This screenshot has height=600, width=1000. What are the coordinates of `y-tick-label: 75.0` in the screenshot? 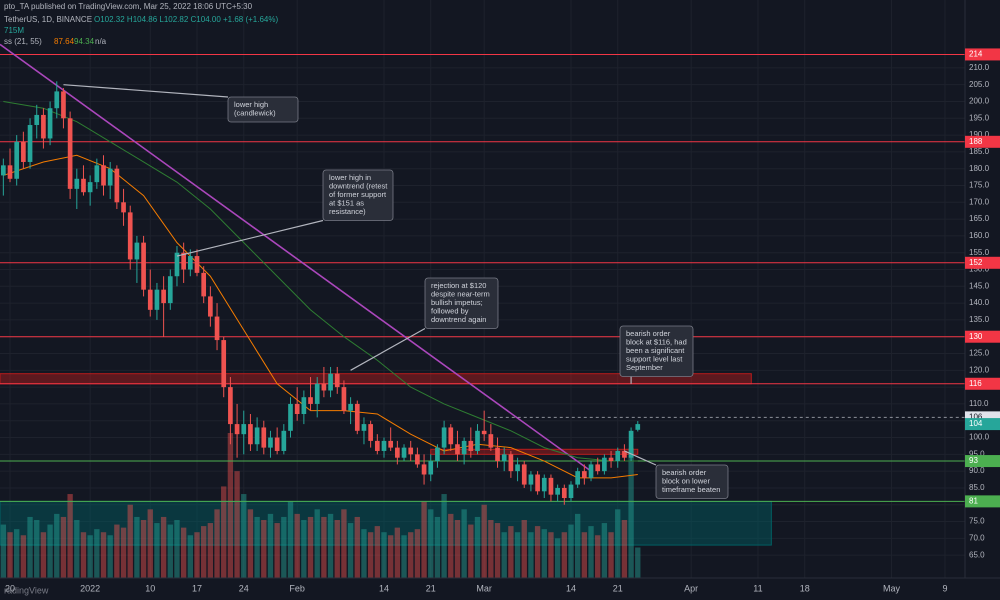 It's located at (977, 521).